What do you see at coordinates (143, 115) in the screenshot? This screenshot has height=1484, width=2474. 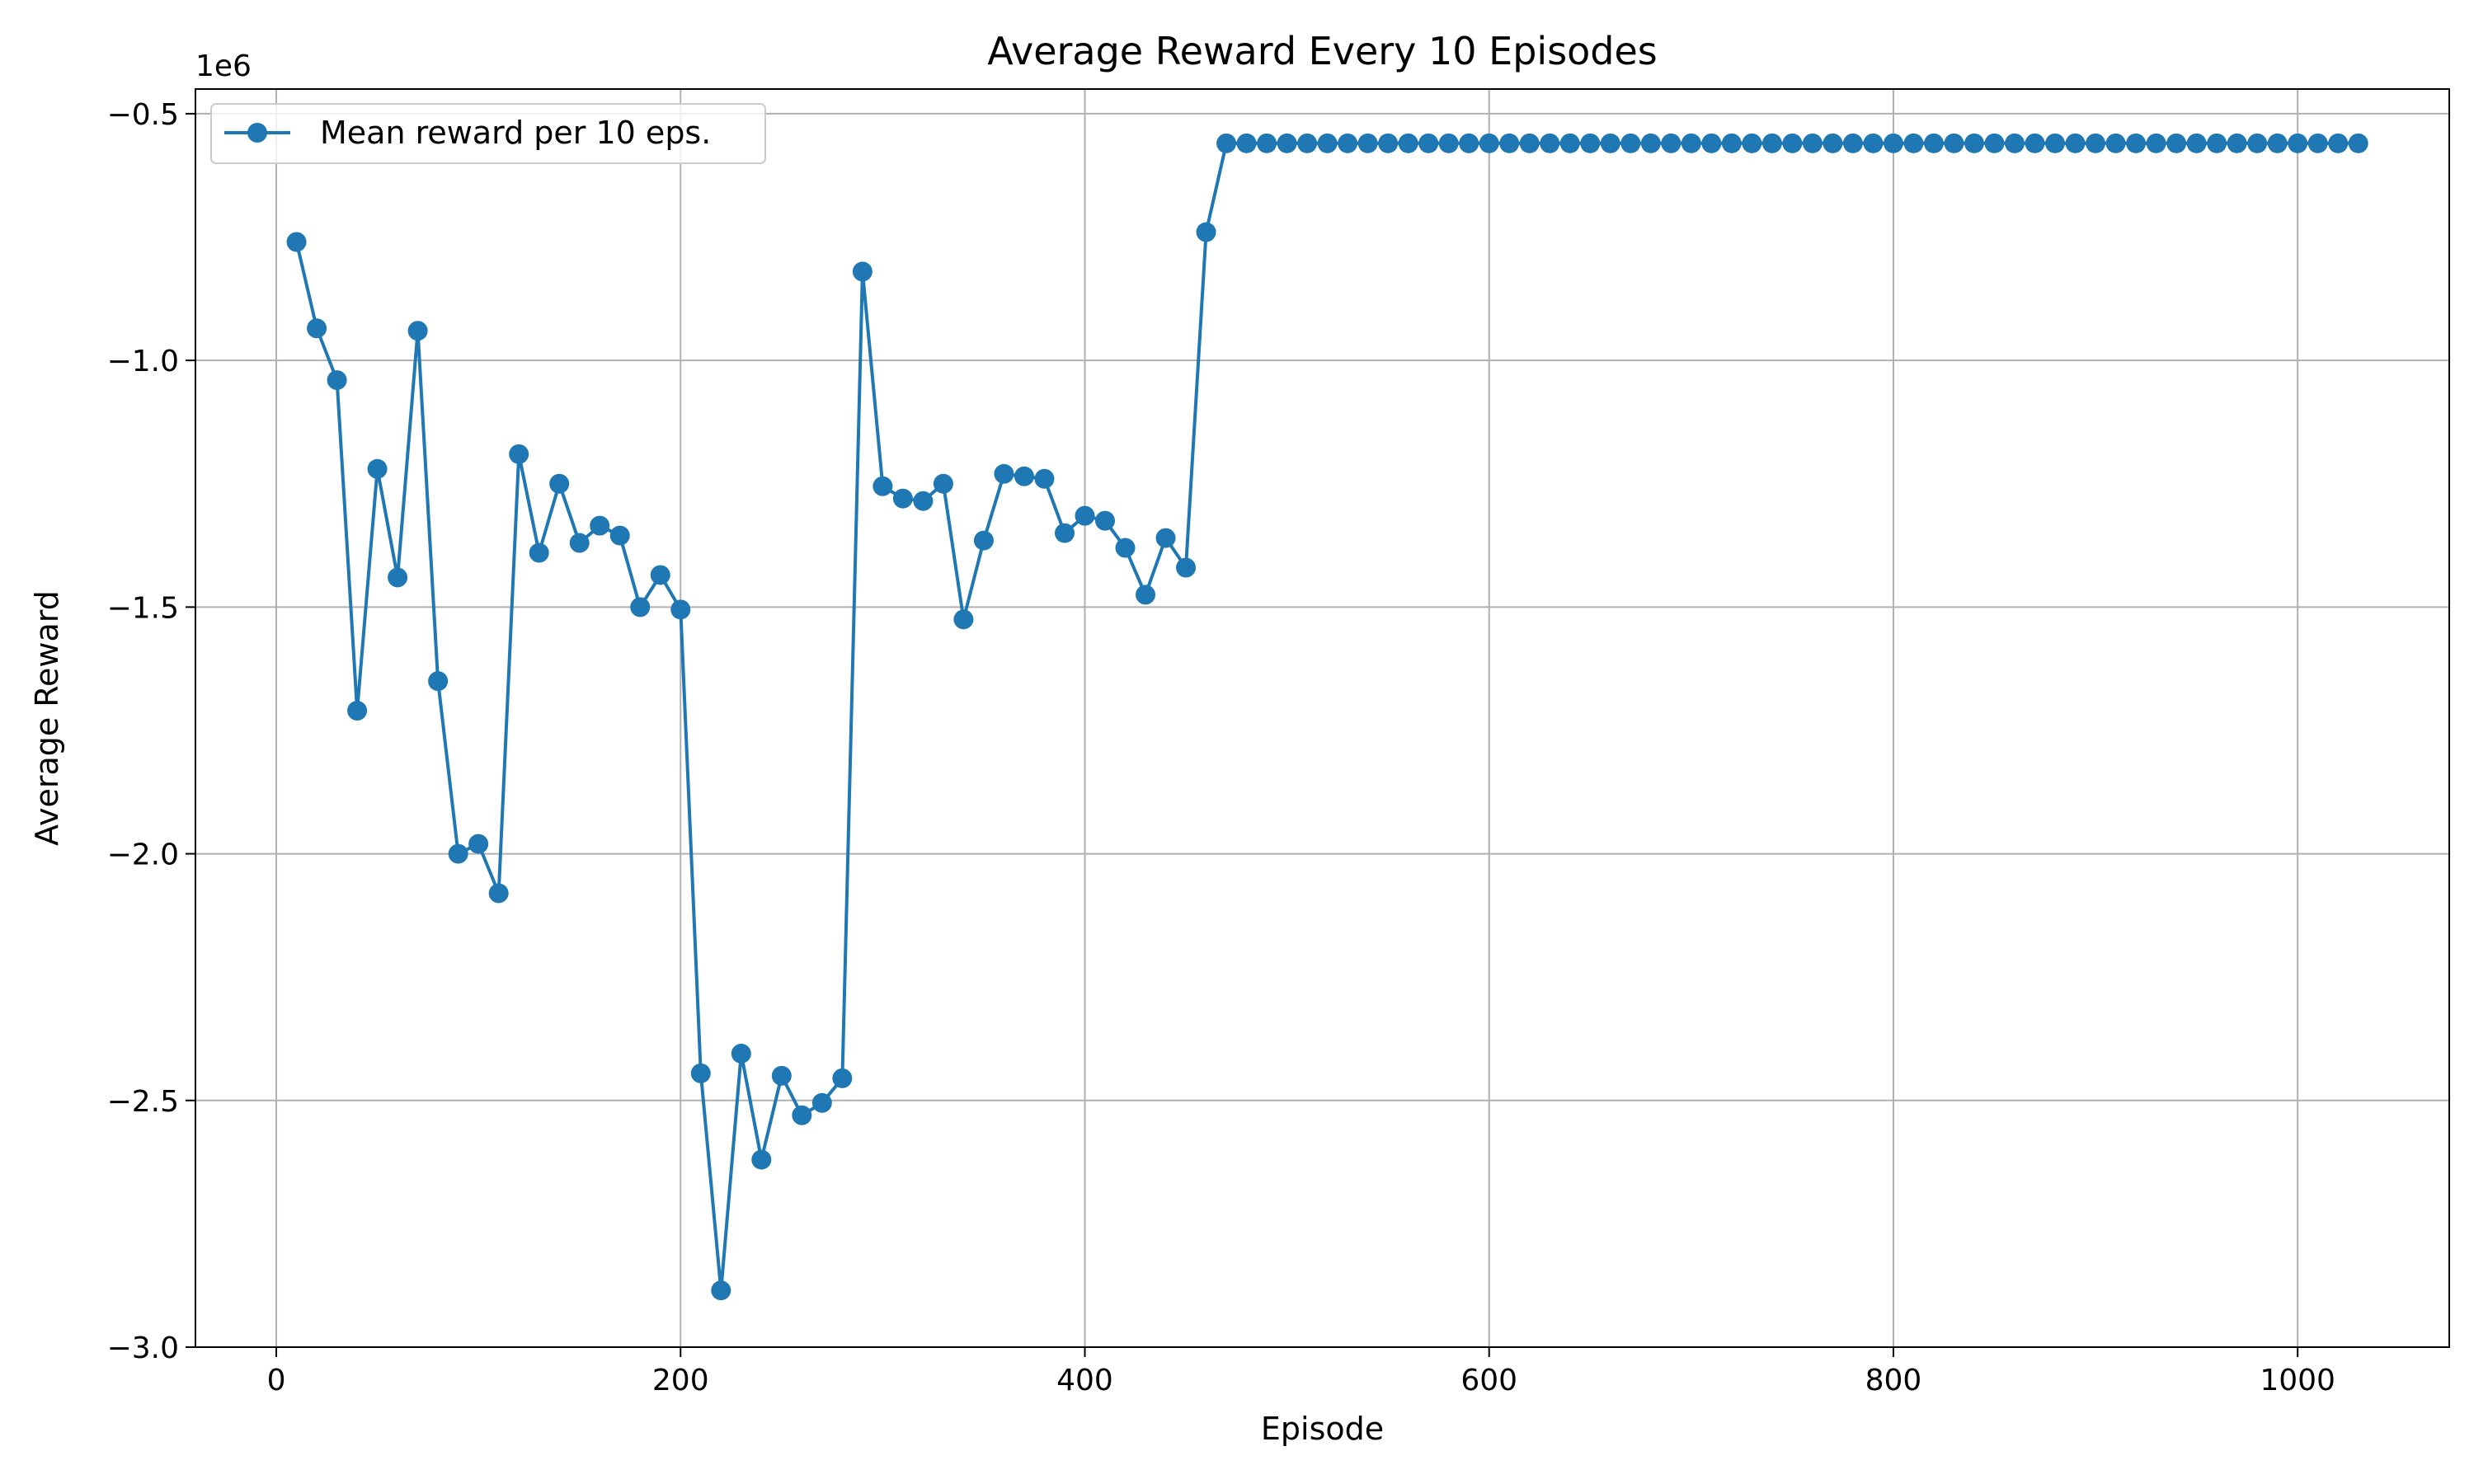 I see `y-tick-label: −0.5` at bounding box center [143, 115].